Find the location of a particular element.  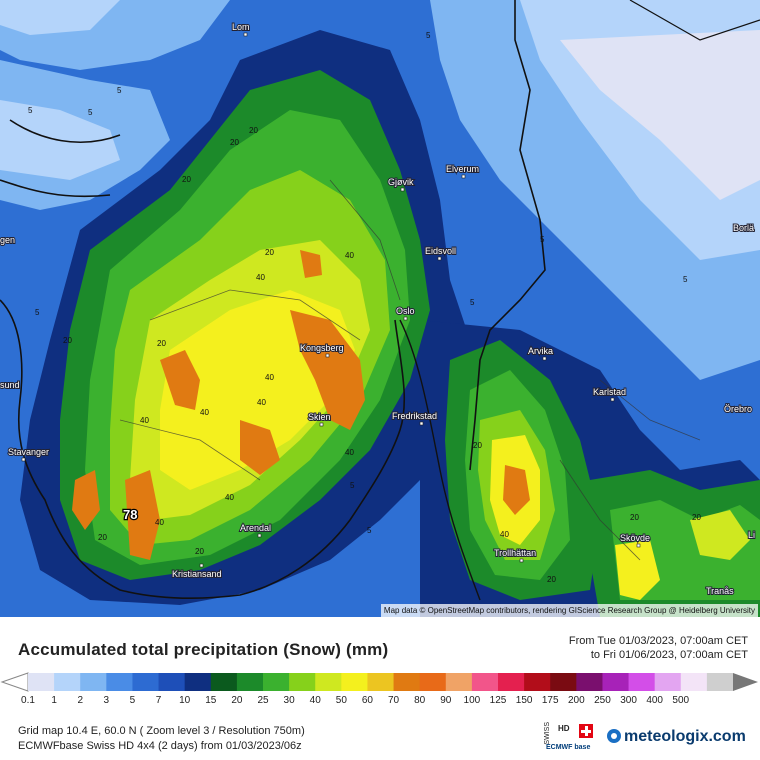

city-label: Stavanger is located at coordinates (28, 452).